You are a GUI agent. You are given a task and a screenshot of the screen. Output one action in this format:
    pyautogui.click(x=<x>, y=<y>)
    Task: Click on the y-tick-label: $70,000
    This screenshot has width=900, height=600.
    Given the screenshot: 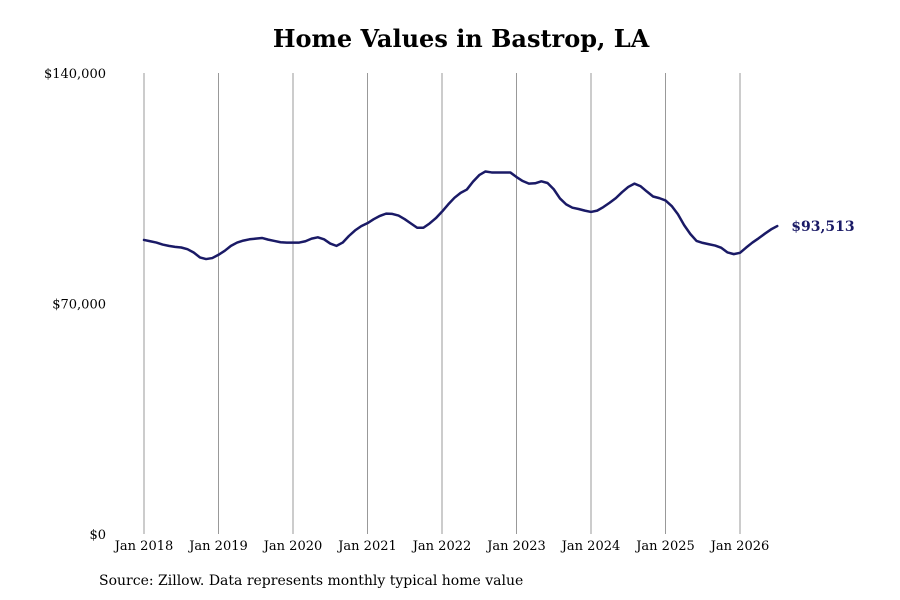 What is the action you would take?
    pyautogui.click(x=79, y=305)
    